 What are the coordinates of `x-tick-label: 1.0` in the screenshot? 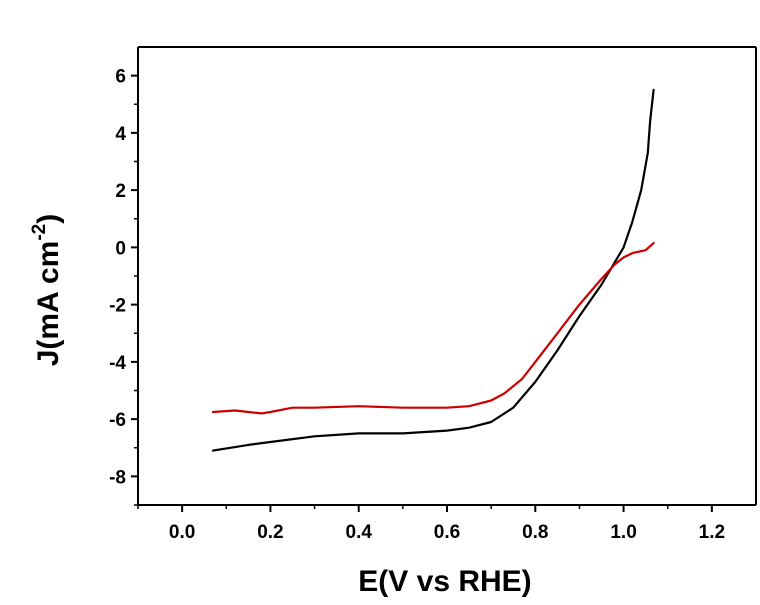 It's located at (623, 532).